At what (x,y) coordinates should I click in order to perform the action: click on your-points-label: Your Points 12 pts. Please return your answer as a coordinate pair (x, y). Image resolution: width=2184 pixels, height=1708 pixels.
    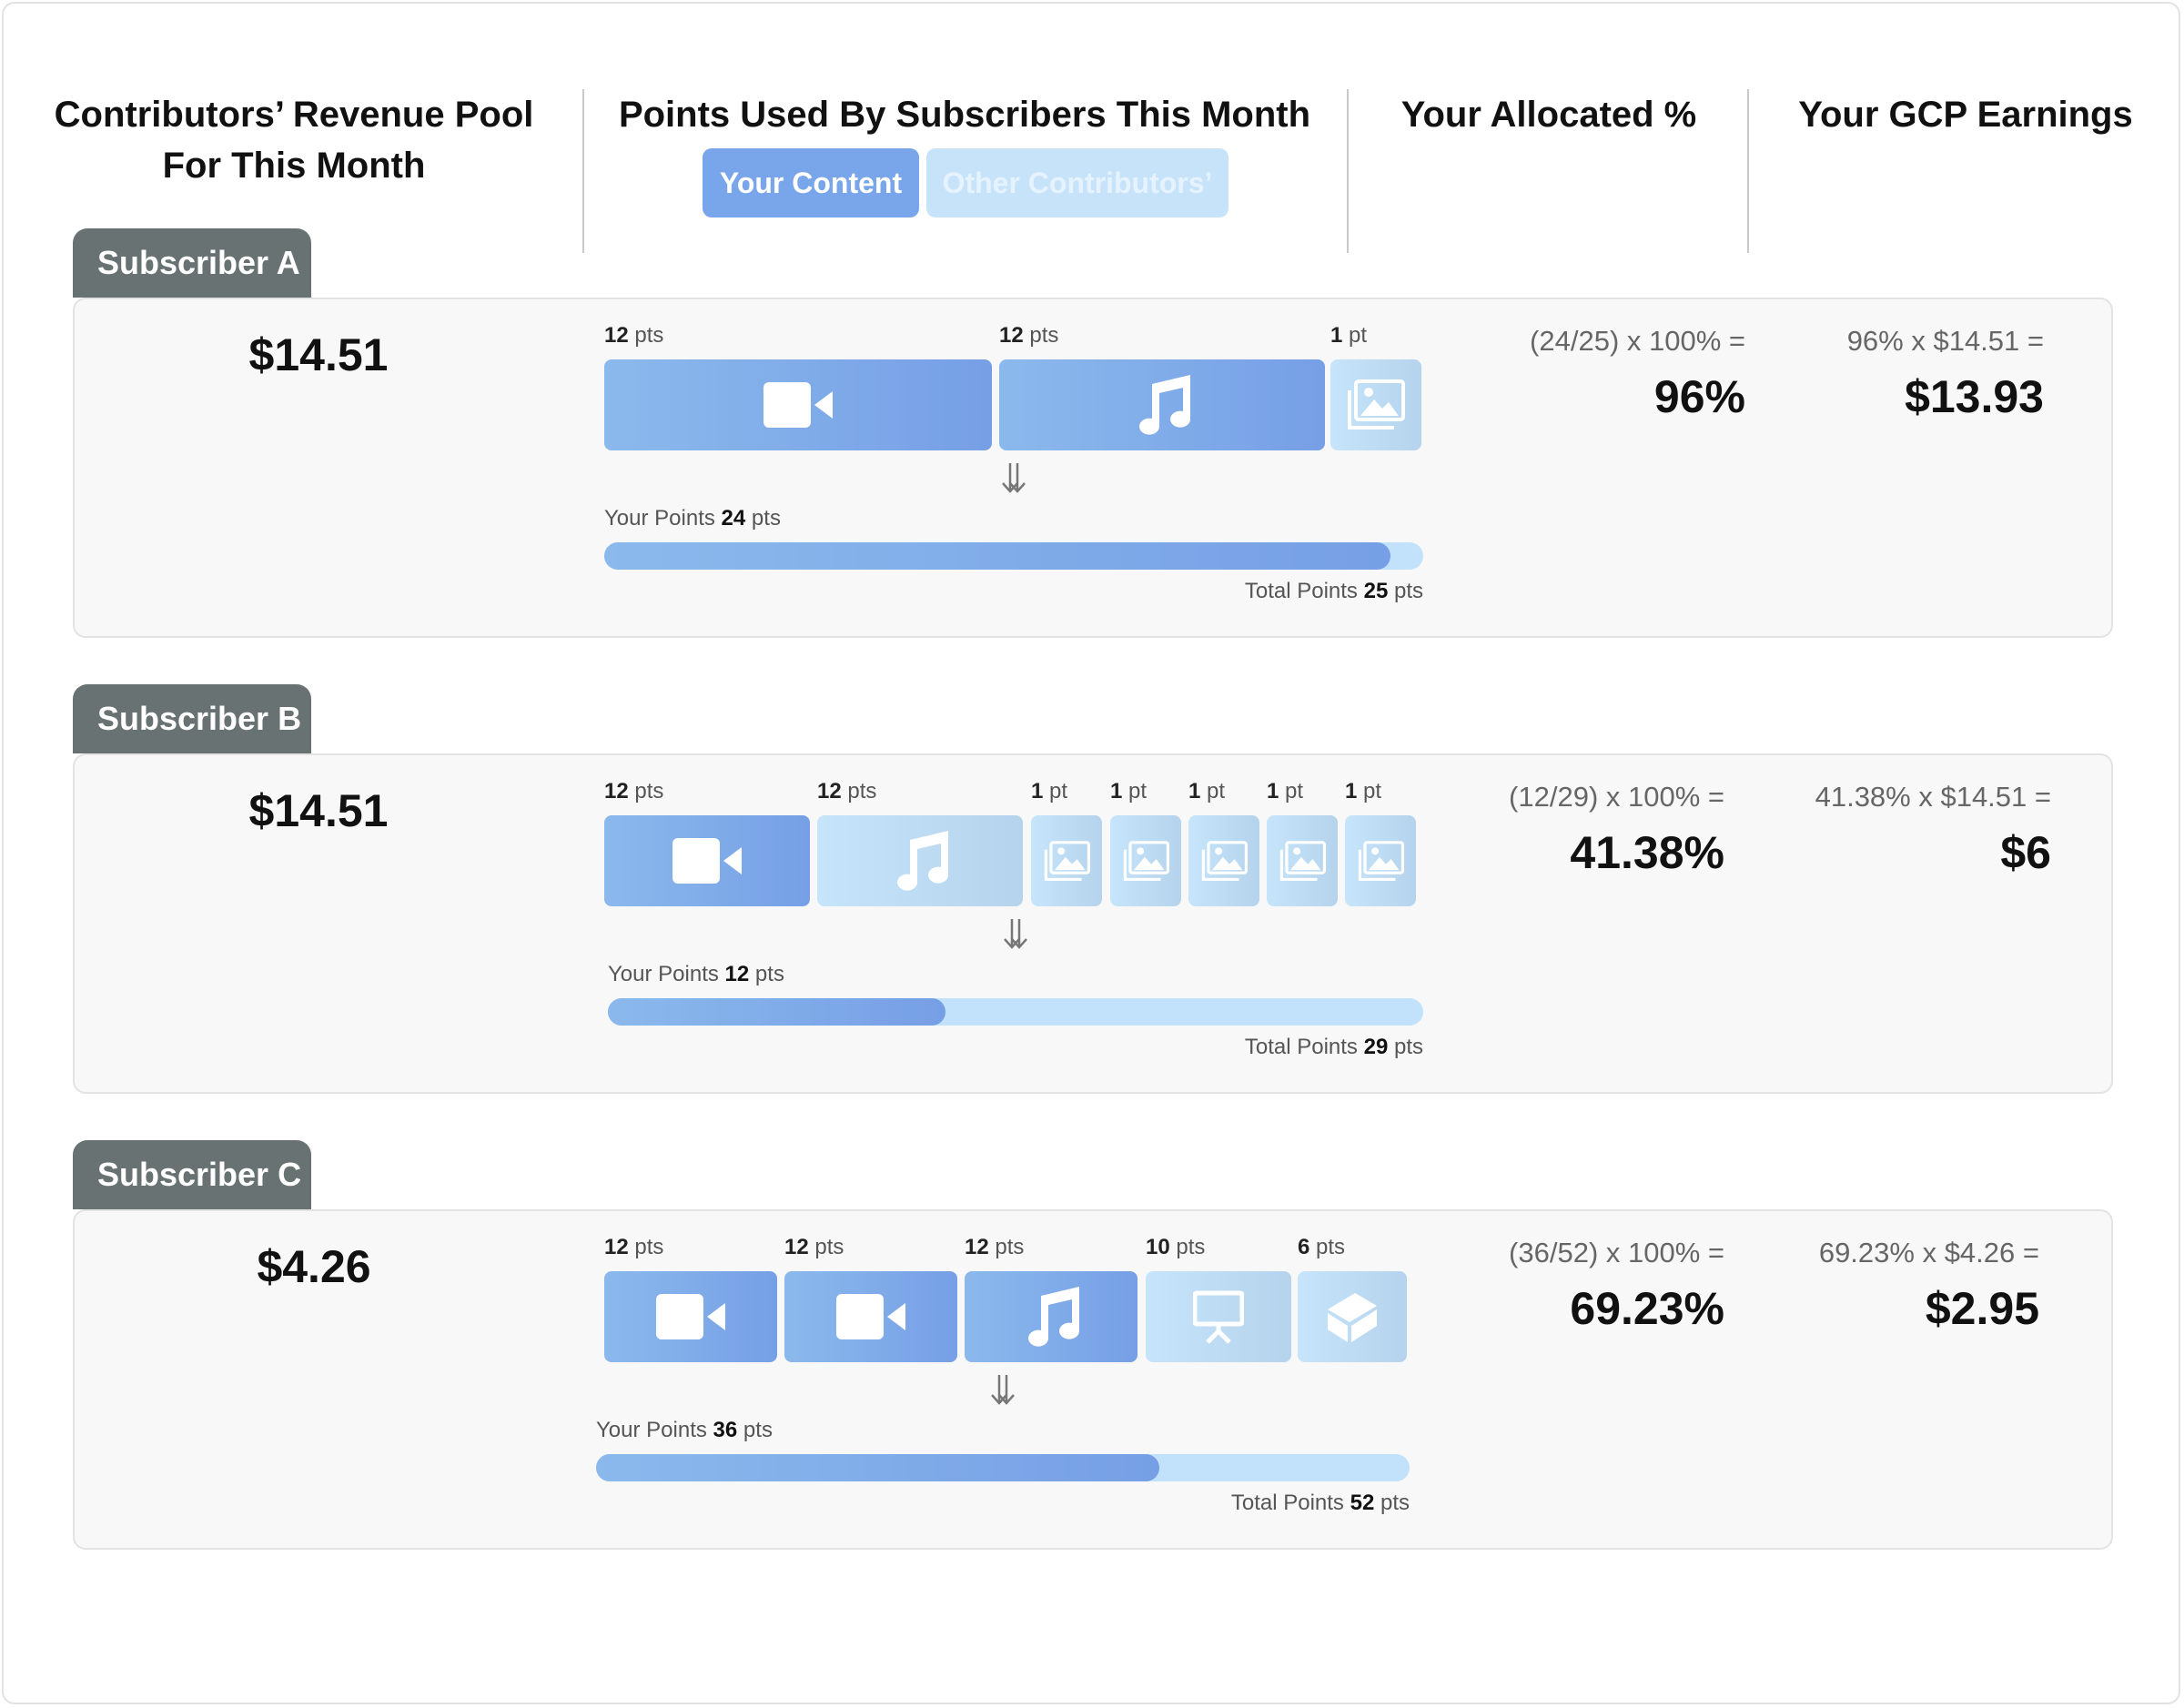
    Looking at the image, I should click on (696, 975).